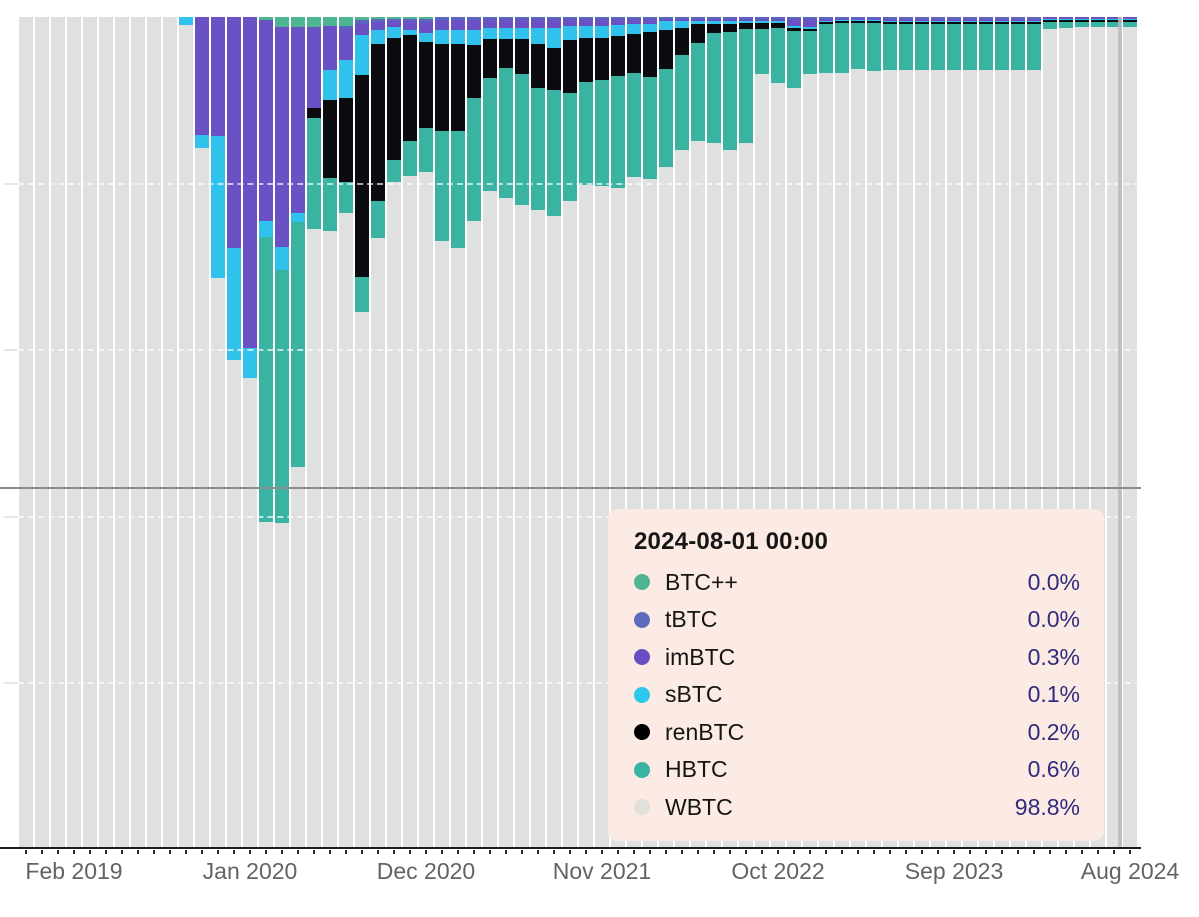  I want to click on tooltip-series-label: sBTC, so click(694, 694).